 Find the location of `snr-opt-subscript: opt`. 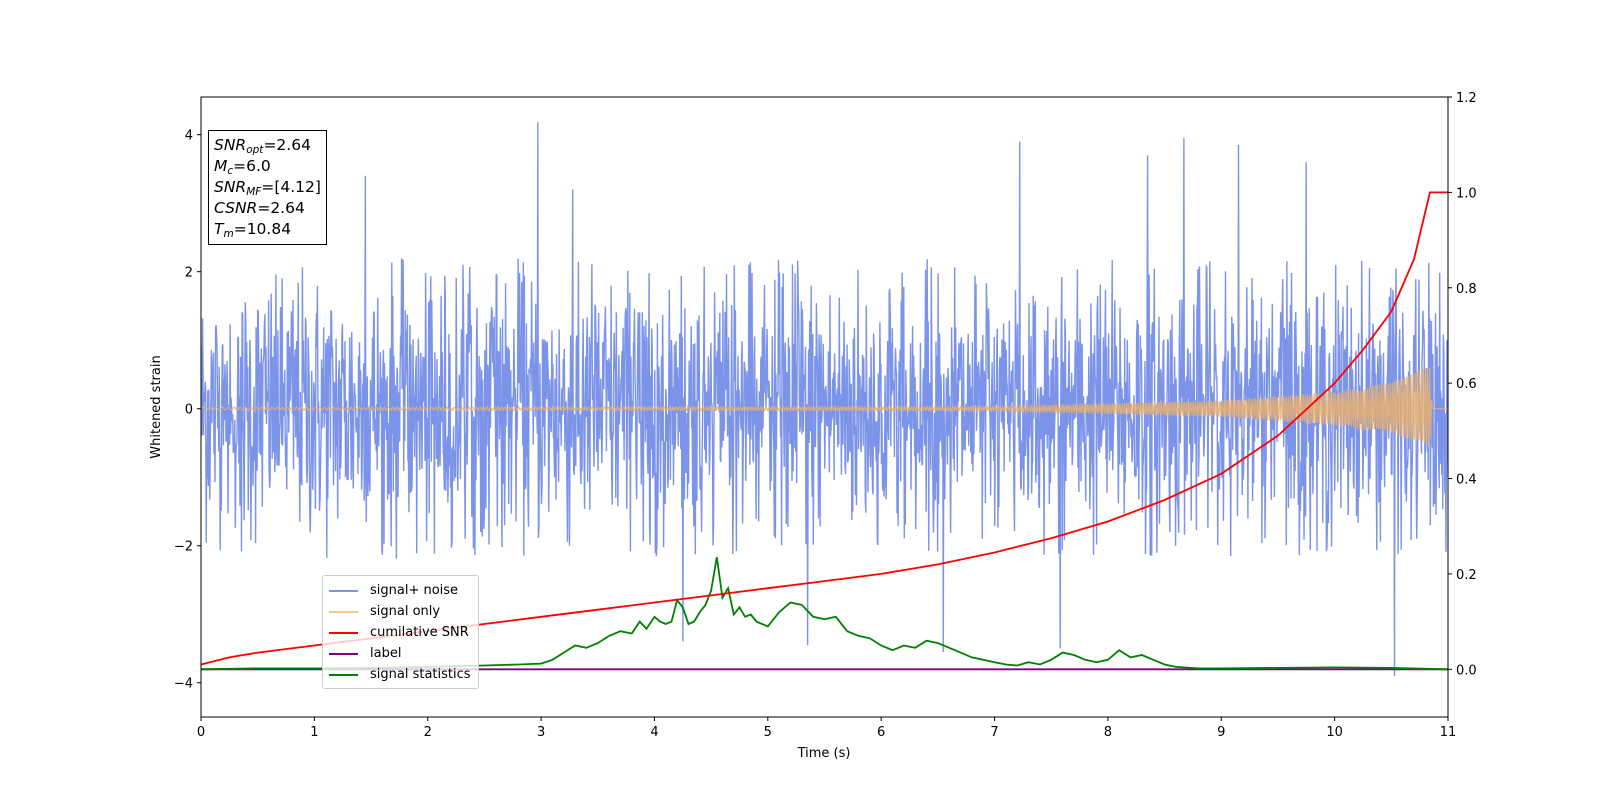

snr-opt-subscript: opt is located at coordinates (255, 150).